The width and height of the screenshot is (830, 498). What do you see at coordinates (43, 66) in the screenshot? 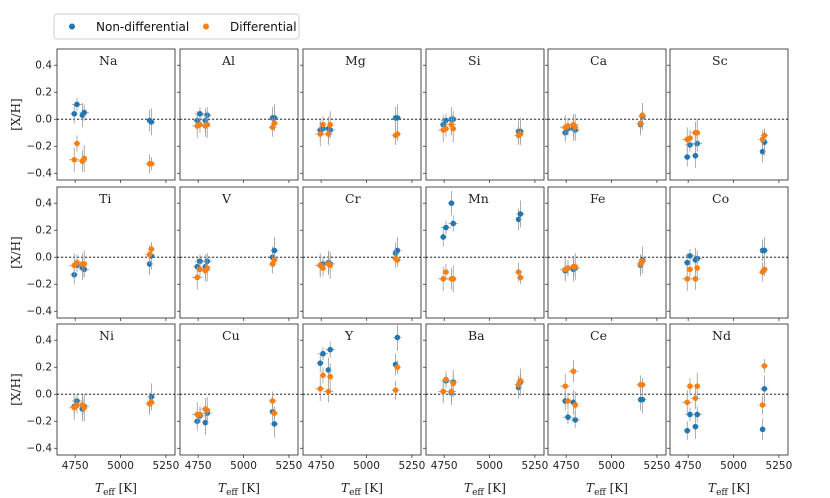
I see `y-tick-label: 0.4` at bounding box center [43, 66].